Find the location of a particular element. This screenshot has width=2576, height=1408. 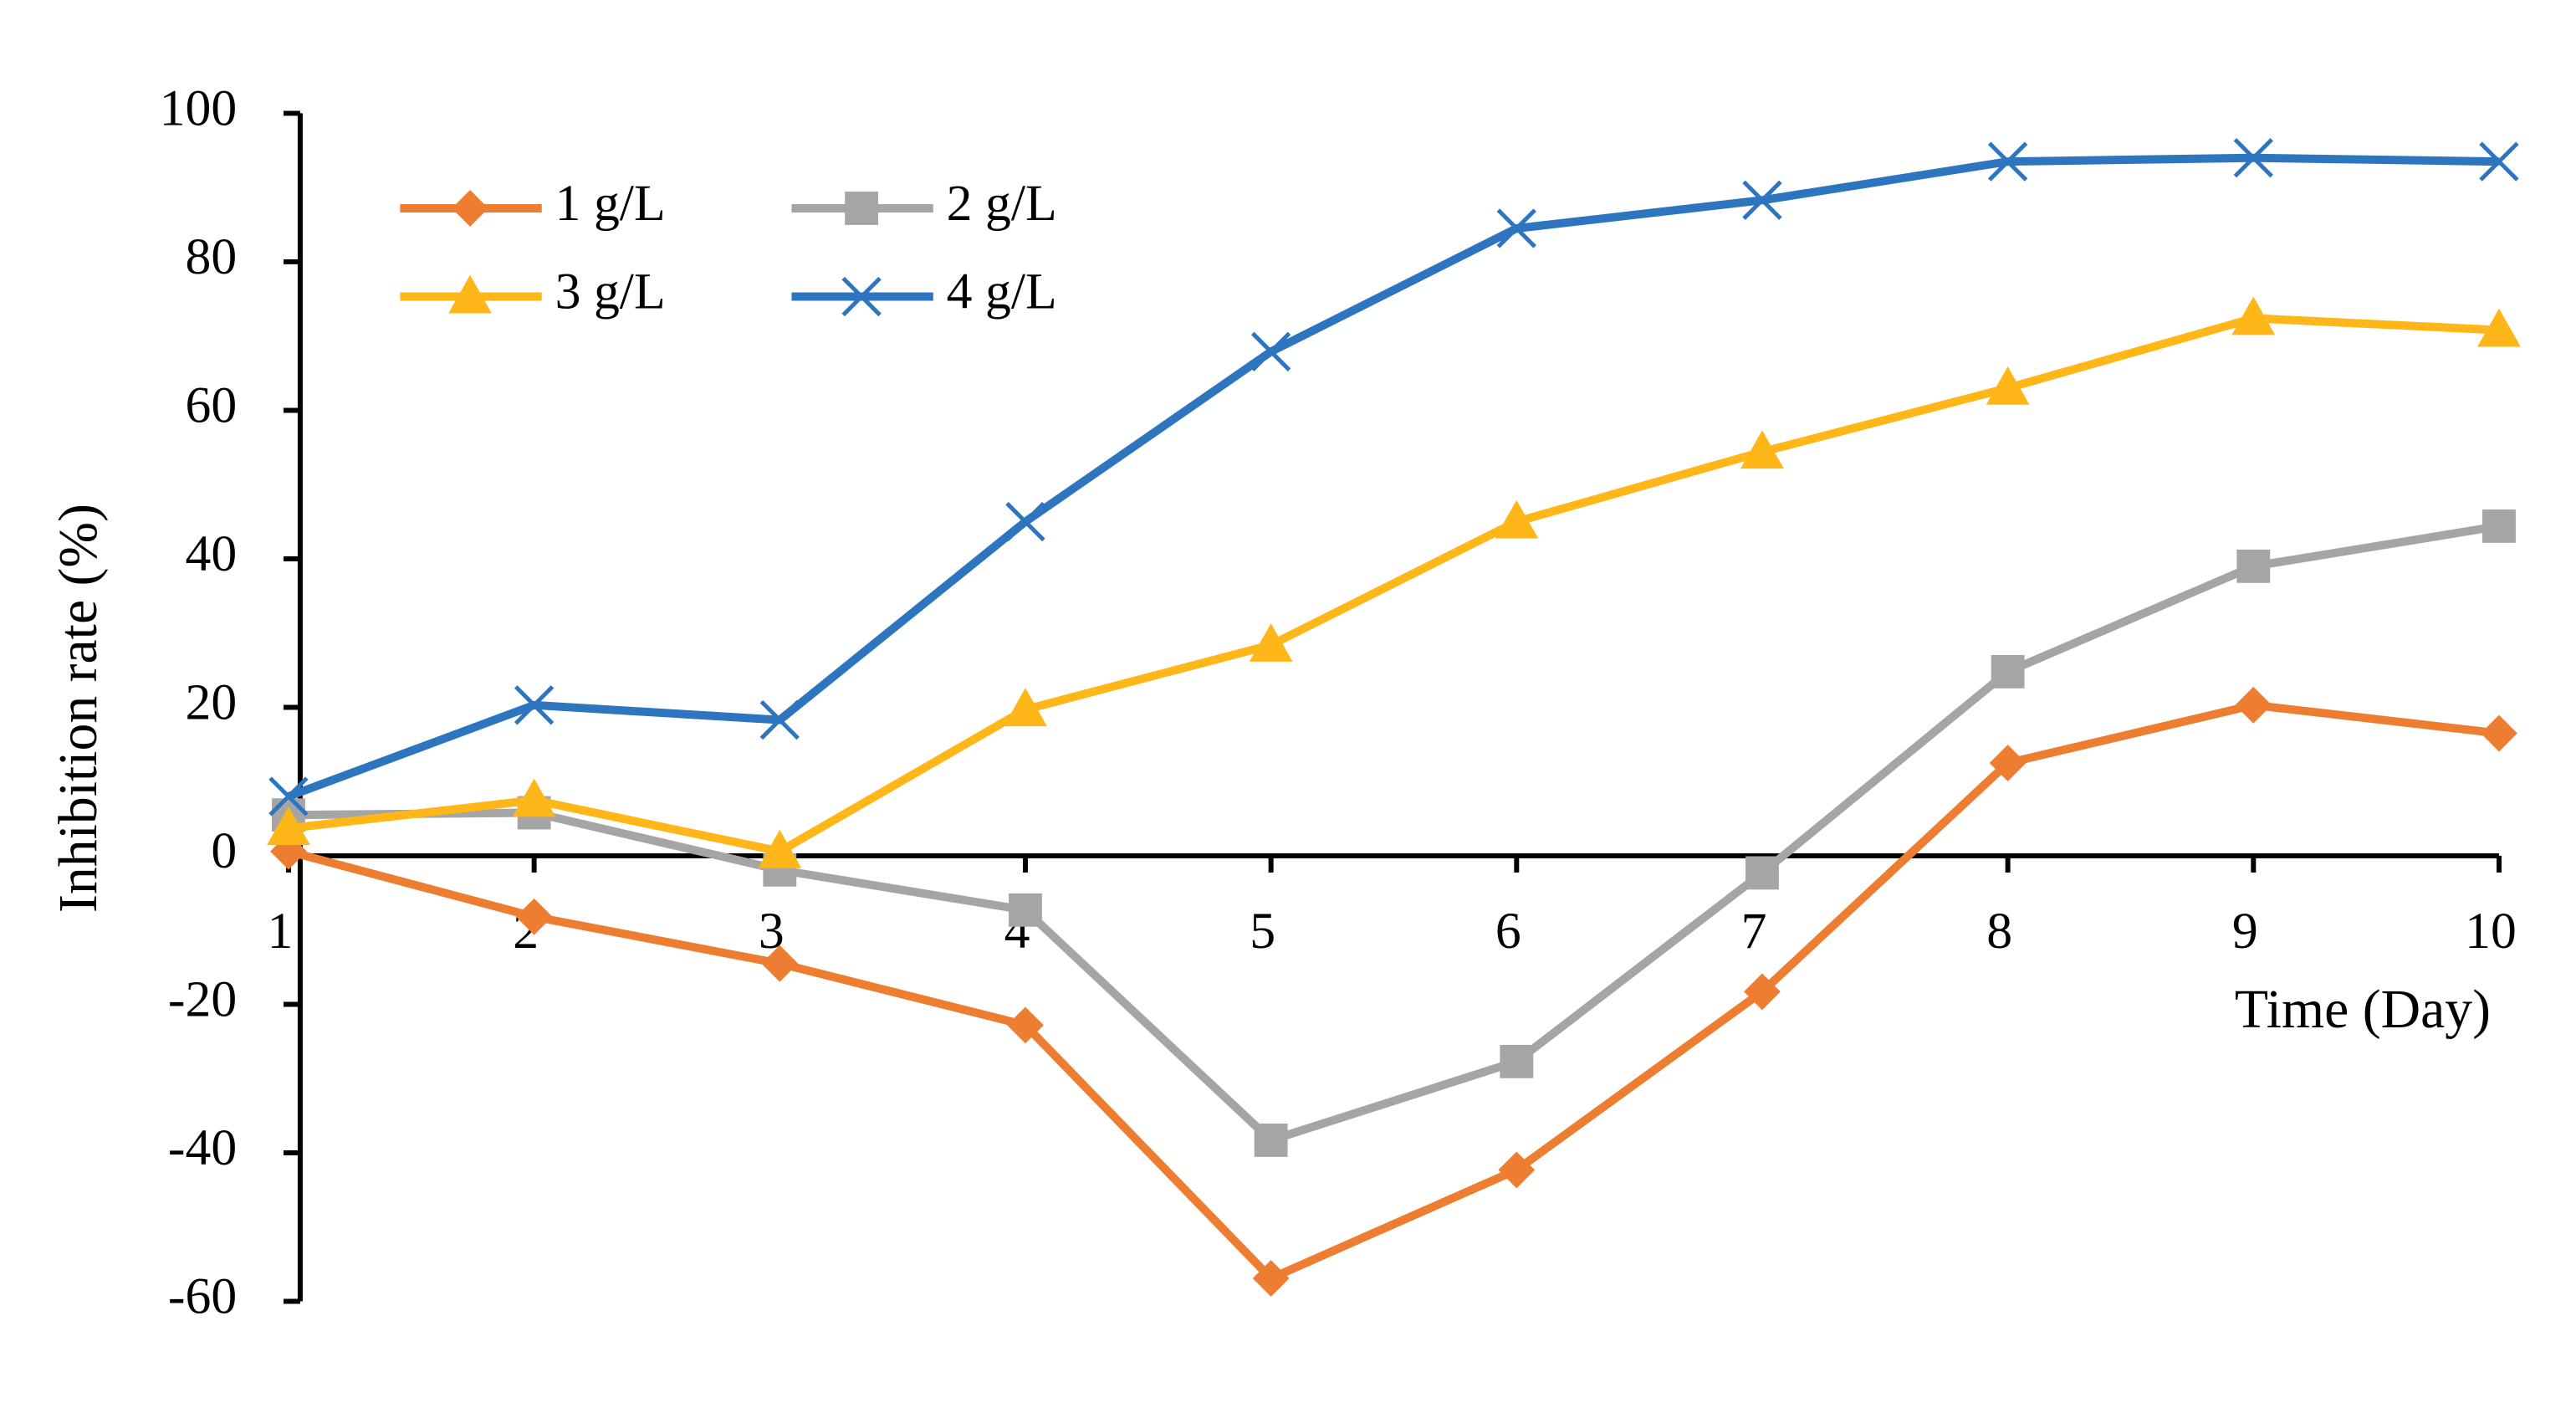

legend-item: 1 g/L is located at coordinates (533, 203).